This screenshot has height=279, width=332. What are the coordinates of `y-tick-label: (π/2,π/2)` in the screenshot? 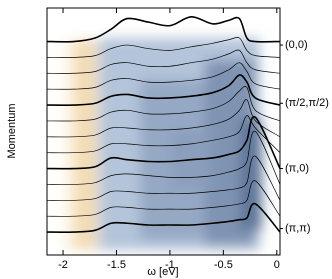 It's located at (307, 103).